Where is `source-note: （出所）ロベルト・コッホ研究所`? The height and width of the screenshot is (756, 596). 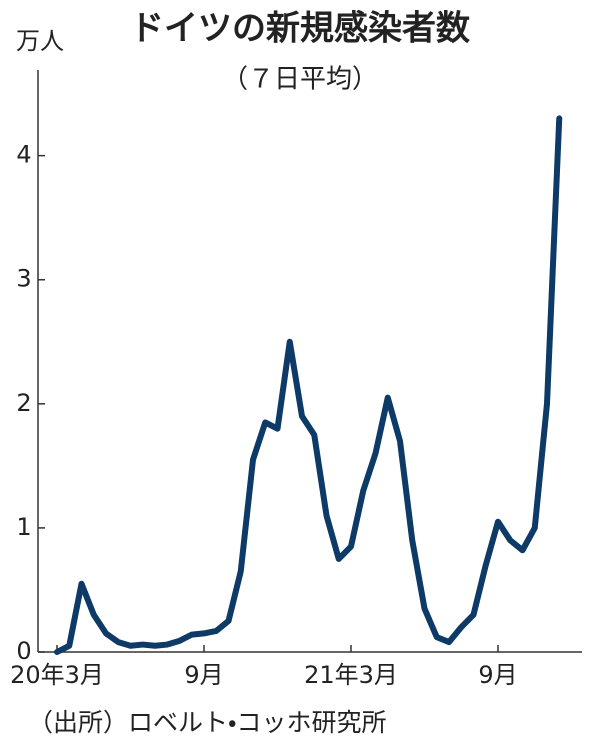
source-note: （出所）ロベルト・コッホ研究所 is located at coordinates (207, 722).